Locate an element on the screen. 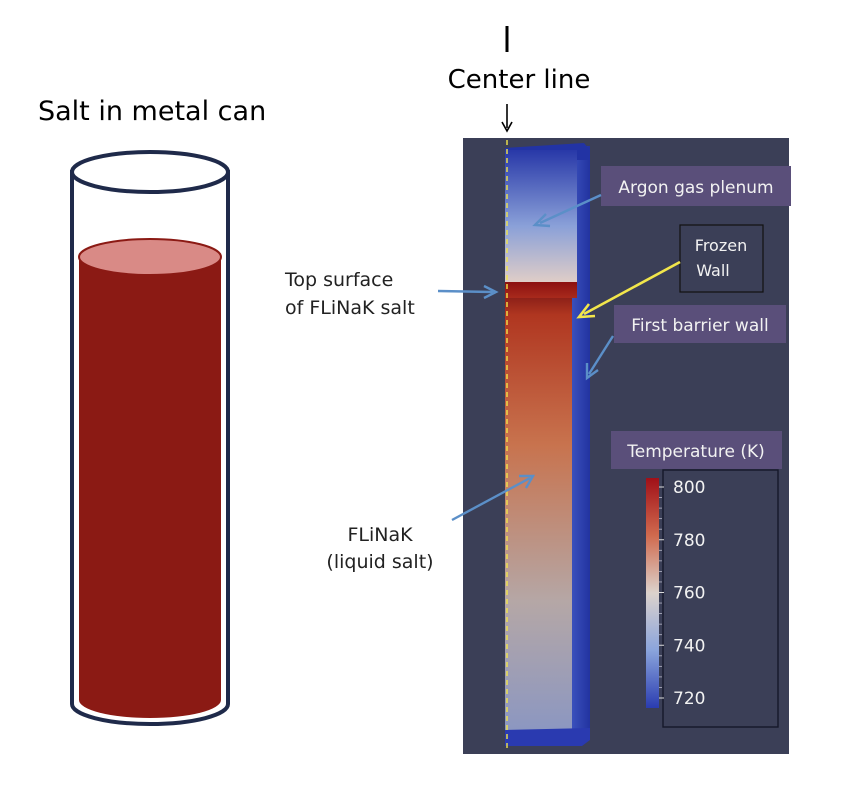 The height and width of the screenshot is (798, 852). top-surface-label-line2: of FLiNaK salt is located at coordinates (350, 308).